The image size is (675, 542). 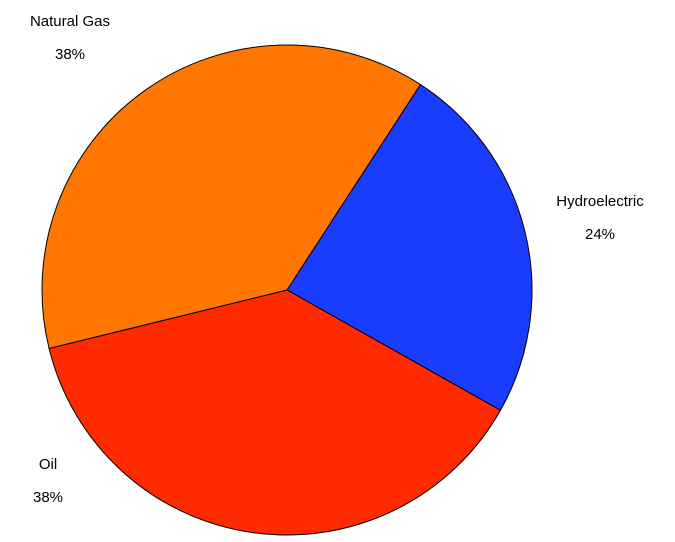 What do you see at coordinates (600, 234) in the screenshot?
I see `slice-value-label: 24%` at bounding box center [600, 234].